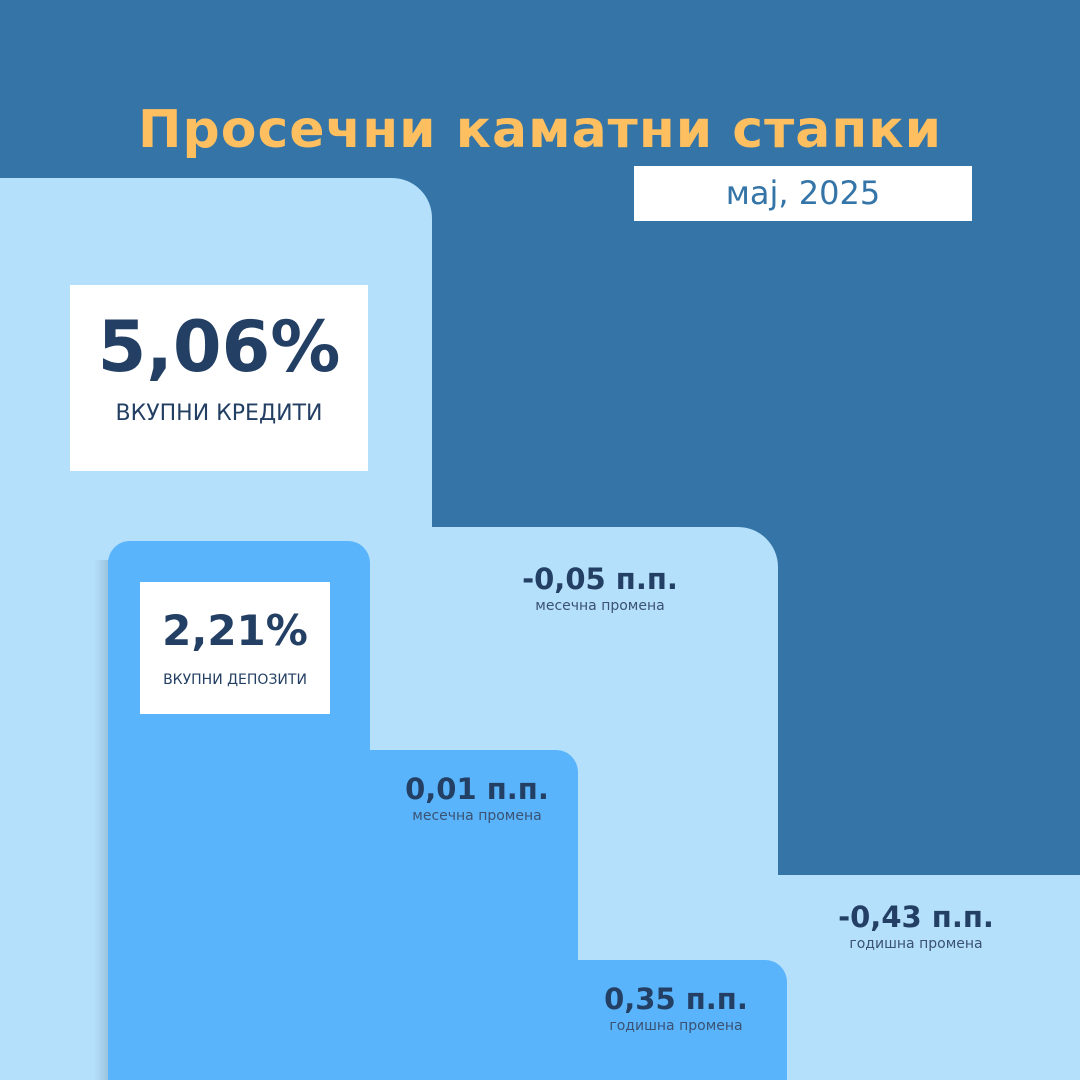 This screenshot has height=1080, width=1080. I want to click on deposits-label: ВКУПНИ ДЕПОЗИТИ, so click(235, 680).